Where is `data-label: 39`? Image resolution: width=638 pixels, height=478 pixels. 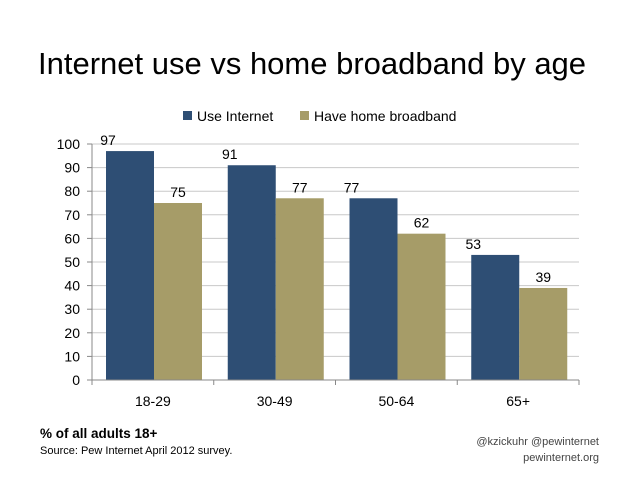
data-label: 39 is located at coordinates (543, 277).